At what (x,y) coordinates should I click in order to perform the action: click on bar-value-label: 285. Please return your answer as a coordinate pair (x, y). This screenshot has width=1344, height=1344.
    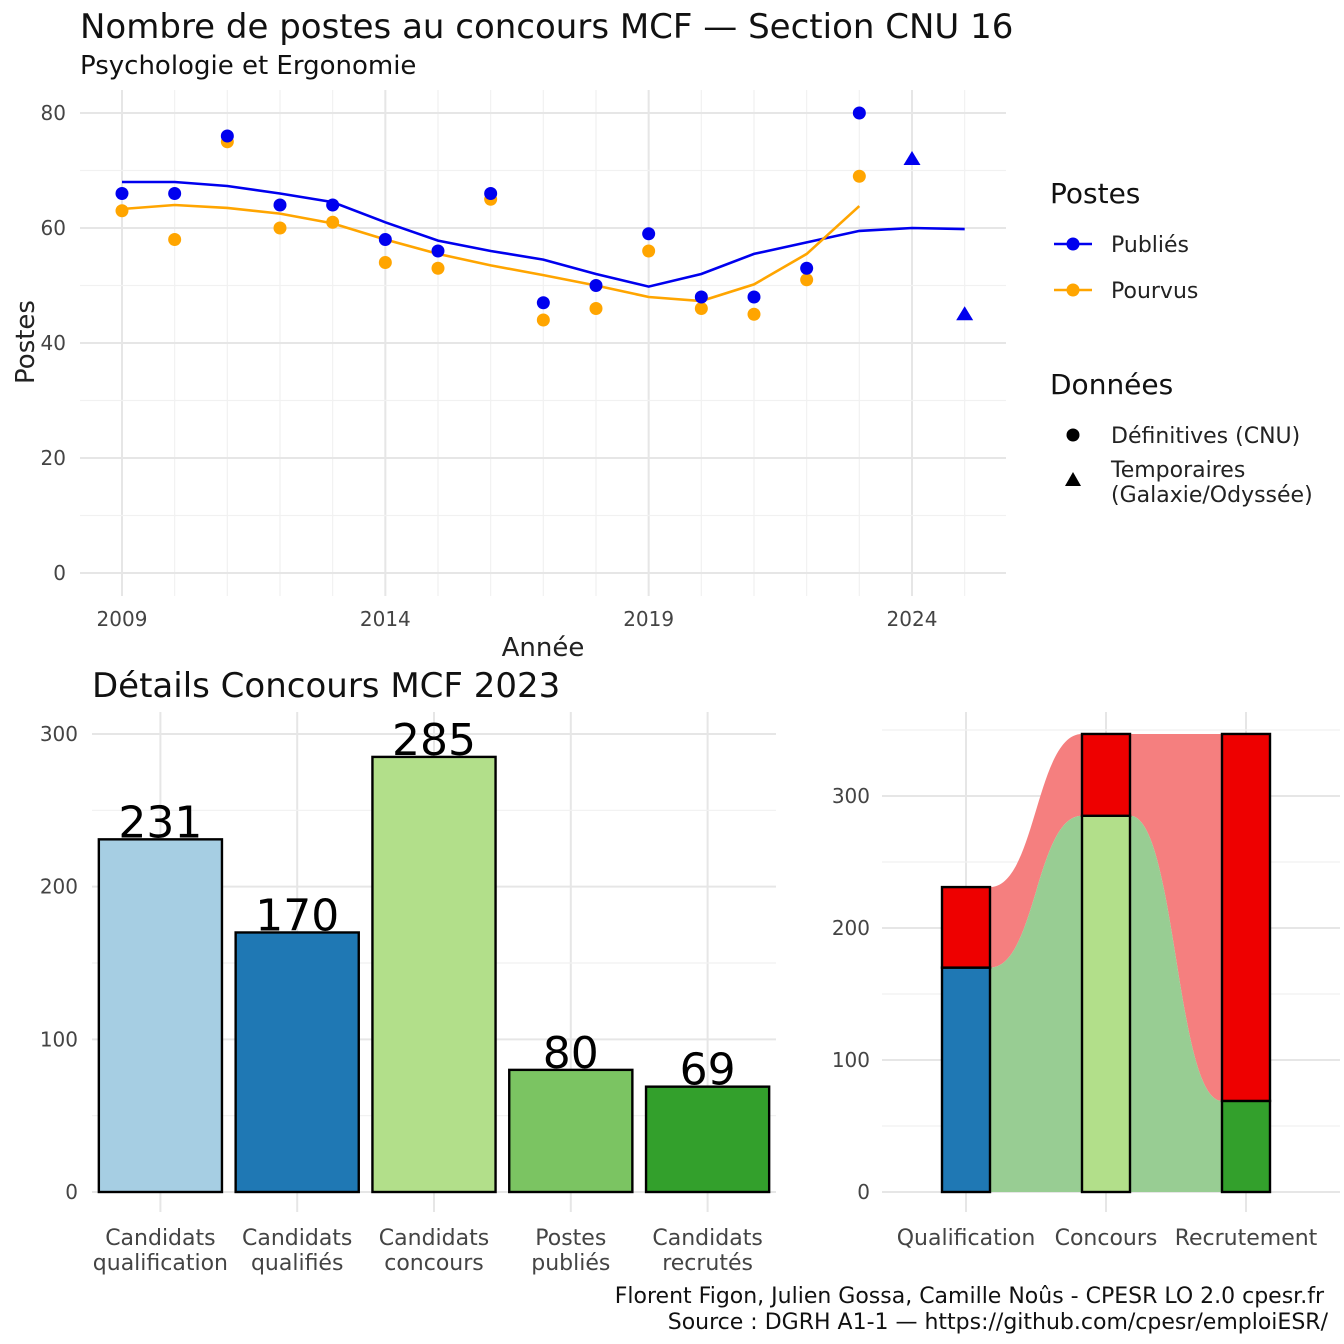
    Looking at the image, I should click on (434, 740).